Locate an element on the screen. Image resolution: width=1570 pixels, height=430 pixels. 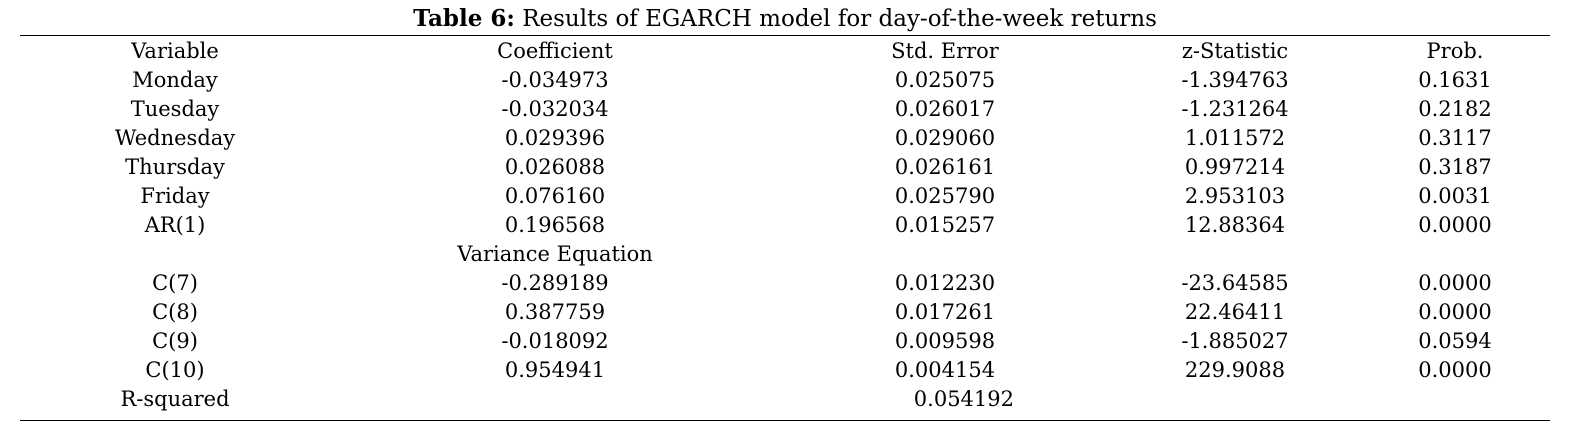
coefficient-cell: -0.032034 is located at coordinates (555, 109).